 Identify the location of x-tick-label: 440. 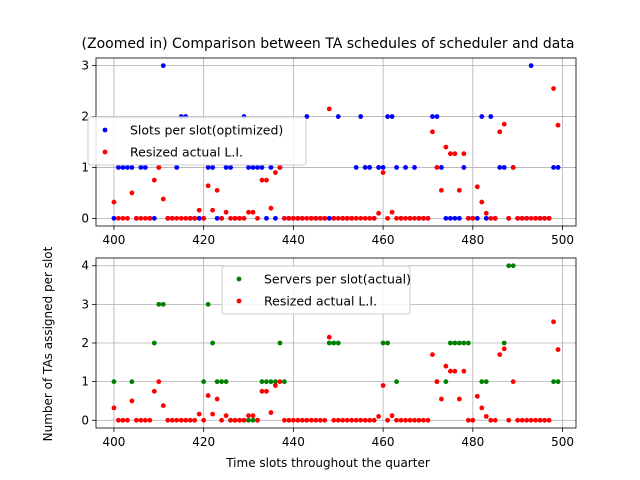
(293, 442).